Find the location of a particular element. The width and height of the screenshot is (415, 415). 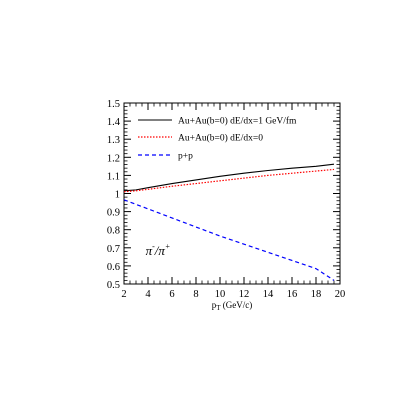

y-tick-label: 0.8 is located at coordinates (113, 231).